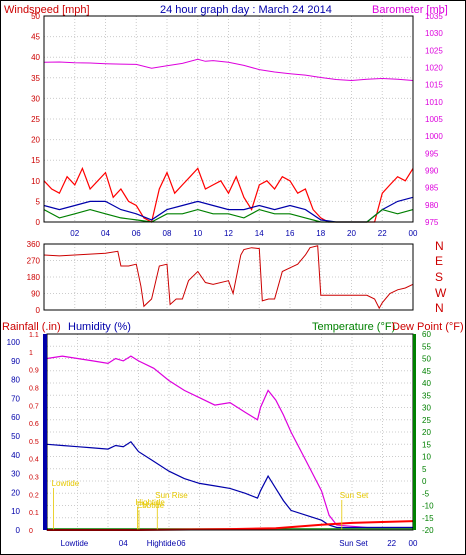 The image size is (466, 555). I want to click on temperature-label: Temperature (°F), so click(353, 327).